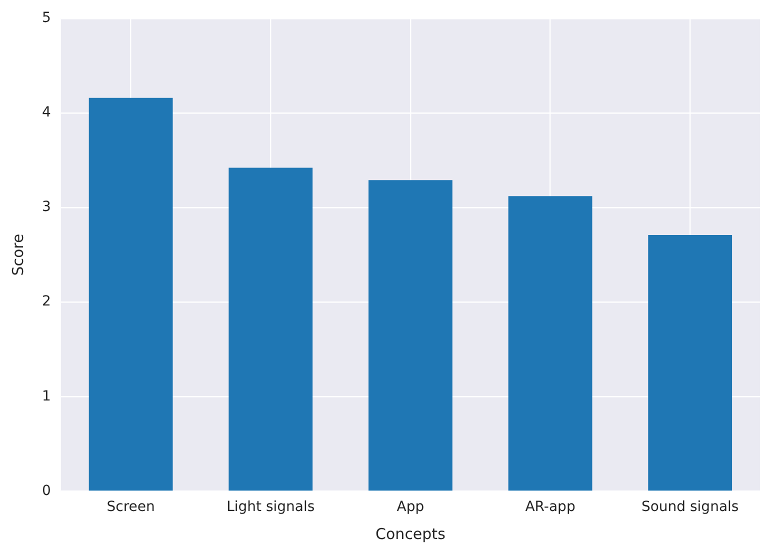 This screenshot has width=767, height=550. I want to click on x-axis-title: Concepts, so click(411, 533).